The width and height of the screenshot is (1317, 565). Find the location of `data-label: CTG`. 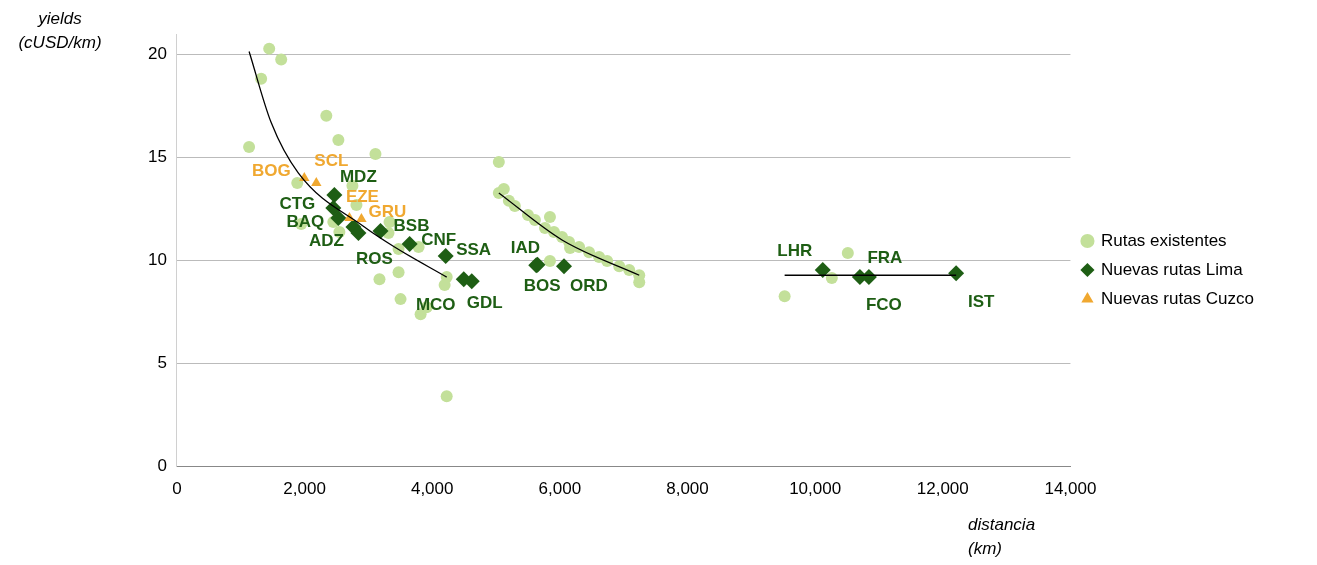

data-label: CTG is located at coordinates (297, 203).